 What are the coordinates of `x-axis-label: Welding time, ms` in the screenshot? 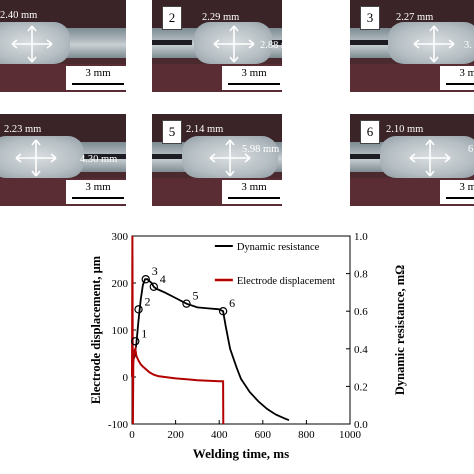 It's located at (241, 453).